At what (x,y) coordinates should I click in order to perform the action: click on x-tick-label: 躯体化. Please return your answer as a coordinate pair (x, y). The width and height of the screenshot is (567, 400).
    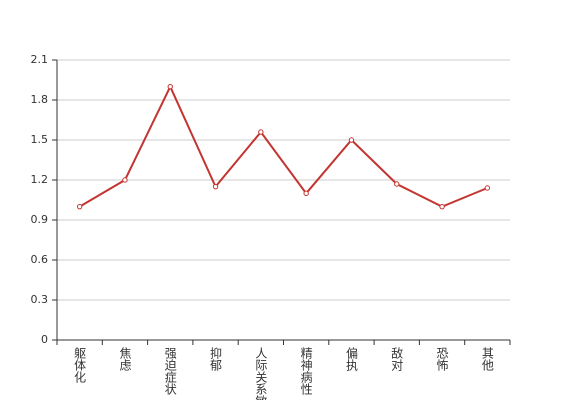
    Looking at the image, I should click on (80, 365).